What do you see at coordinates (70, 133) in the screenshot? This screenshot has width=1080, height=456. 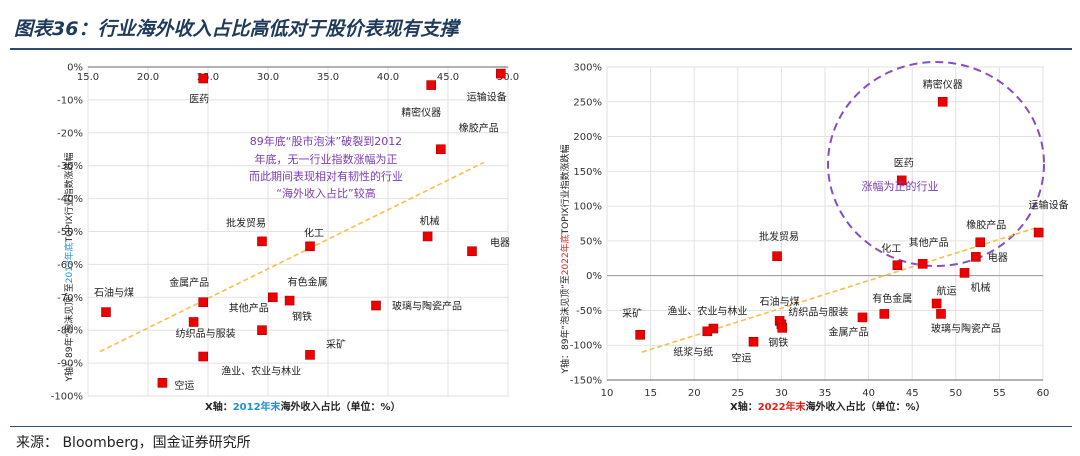 I see `y-tick-label: -20%` at bounding box center [70, 133].